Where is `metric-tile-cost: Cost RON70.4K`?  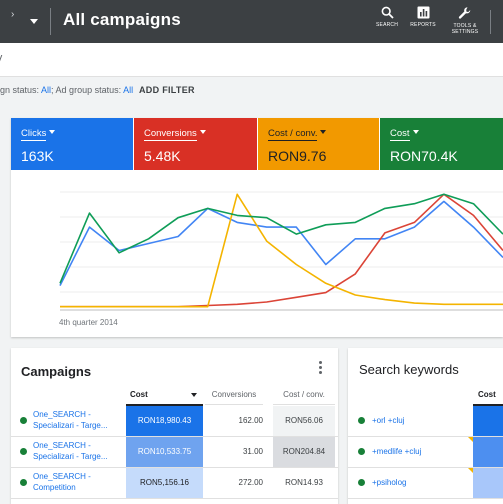 metric-tile-cost: Cost RON70.4K is located at coordinates (441, 144).